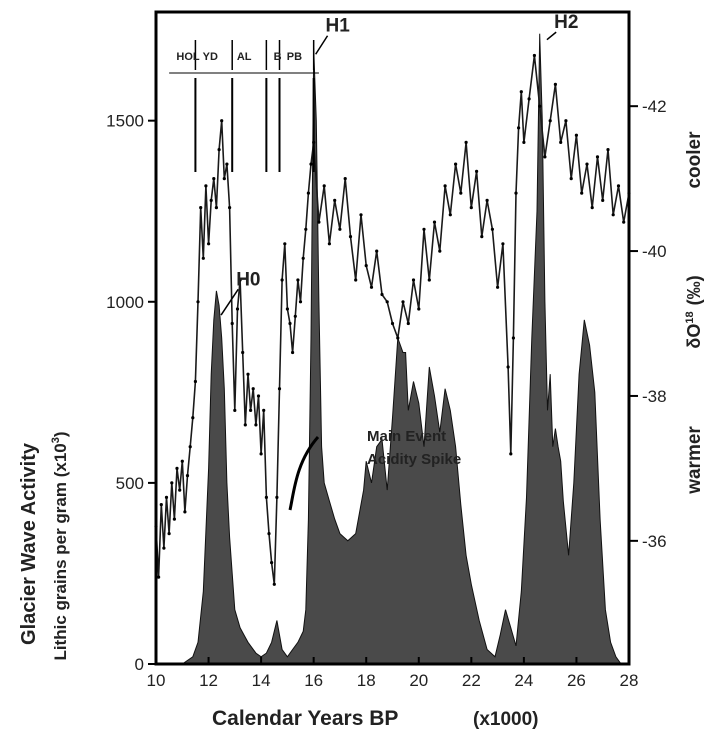 Image resolution: width=717 pixels, height=734 pixels. What do you see at coordinates (654, 106) in the screenshot?
I see `y2-tick-label: -42` at bounding box center [654, 106].